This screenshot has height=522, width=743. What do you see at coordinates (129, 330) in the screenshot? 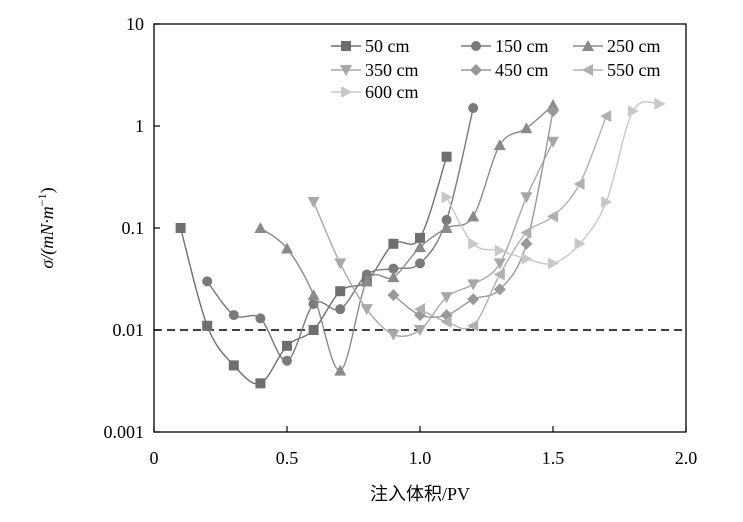
I see `y-tick-label: 0.01` at bounding box center [129, 330].